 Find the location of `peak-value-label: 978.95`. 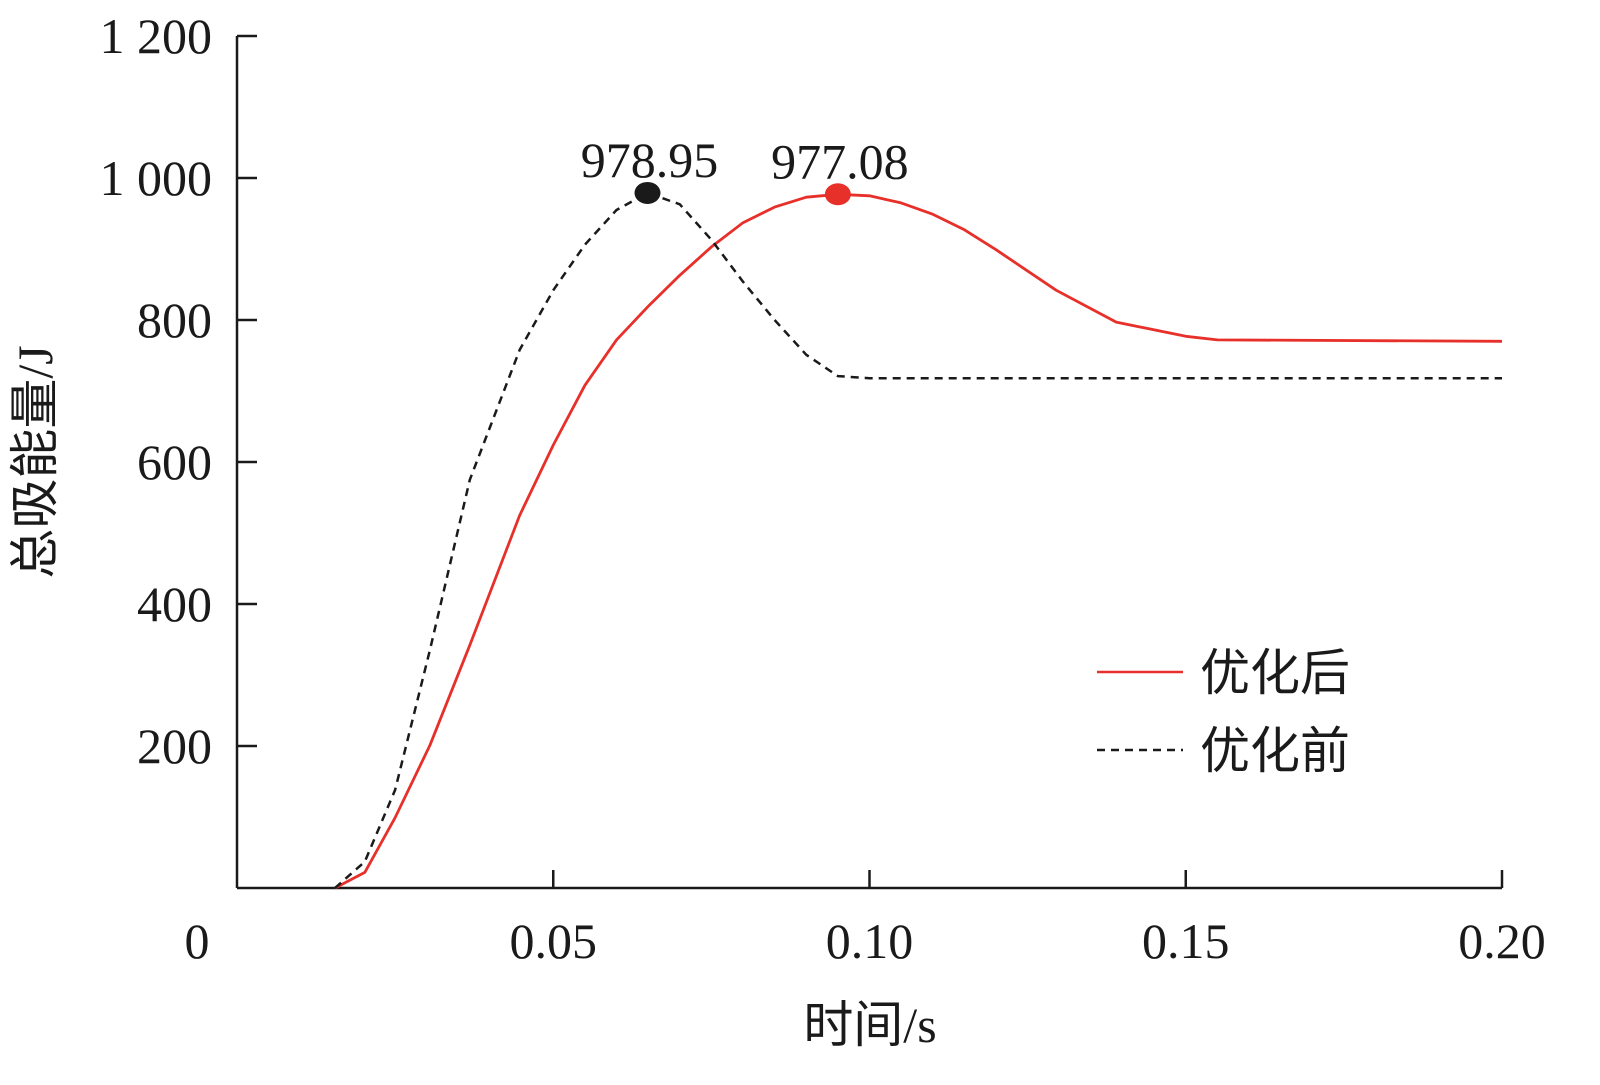

peak-value-label: 978.95 is located at coordinates (650, 160).